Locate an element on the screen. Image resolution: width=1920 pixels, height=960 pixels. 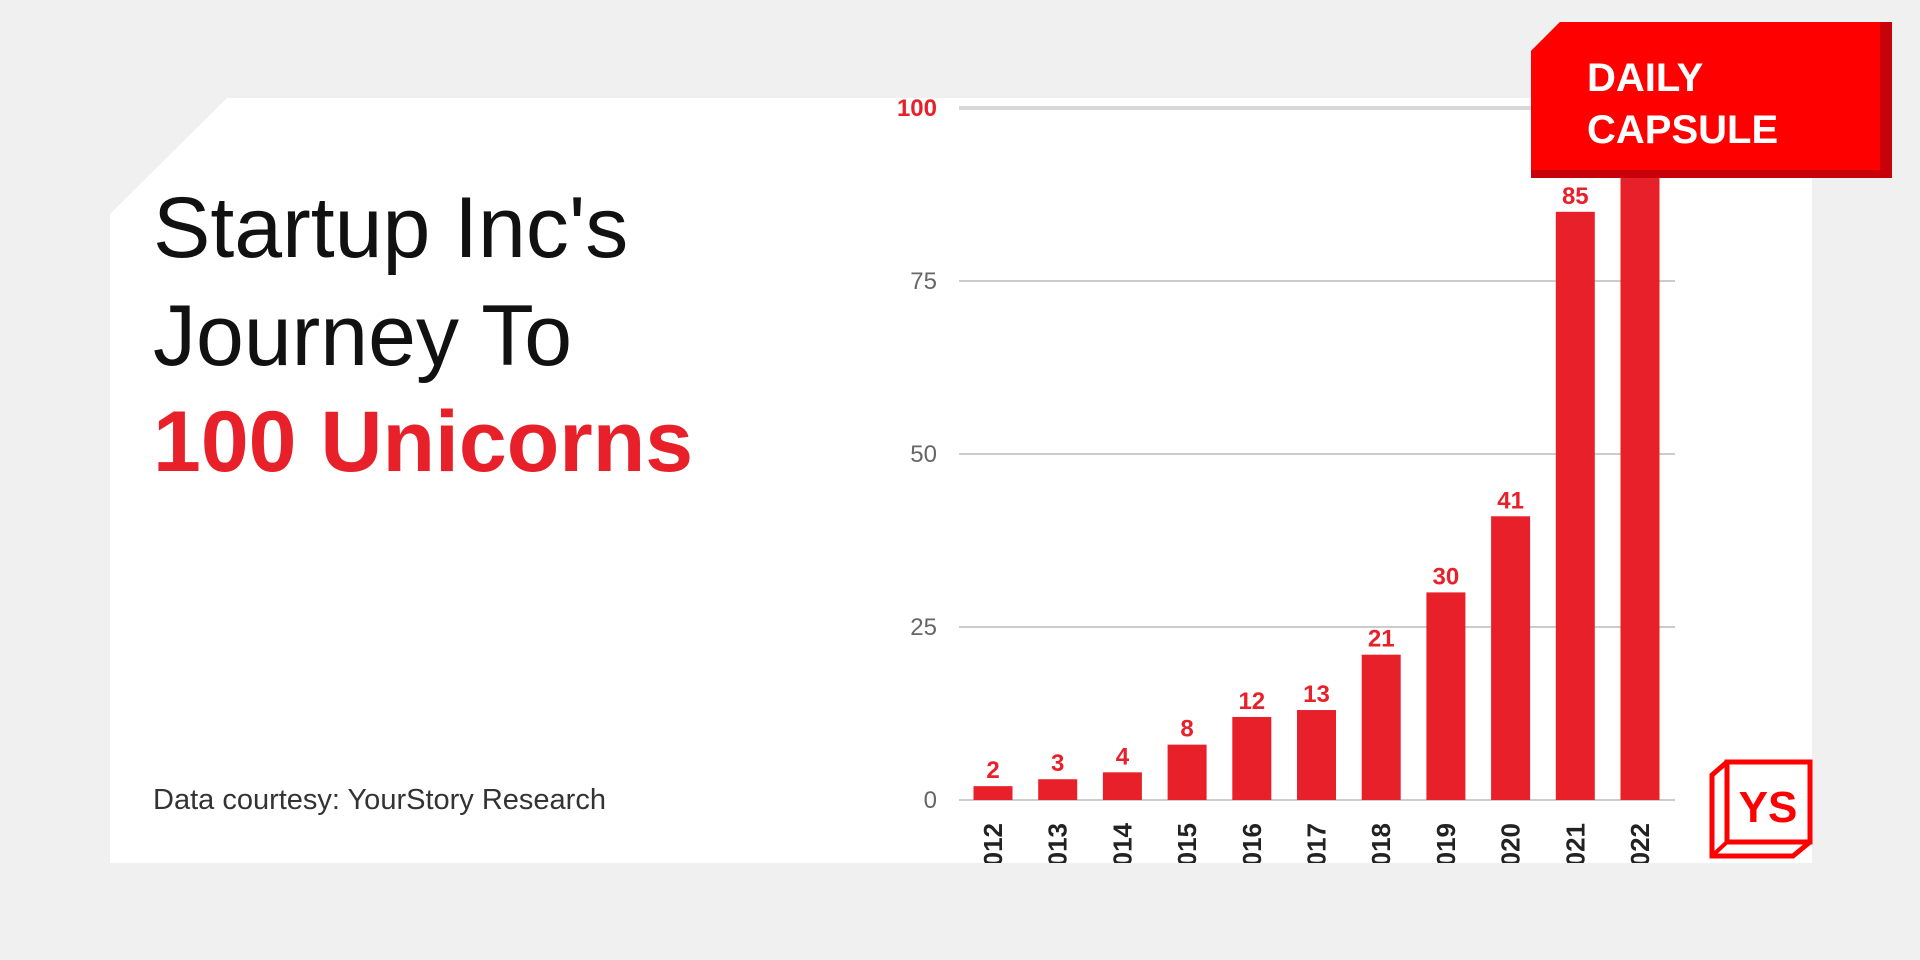
value-label: 4 is located at coordinates (1123, 756).